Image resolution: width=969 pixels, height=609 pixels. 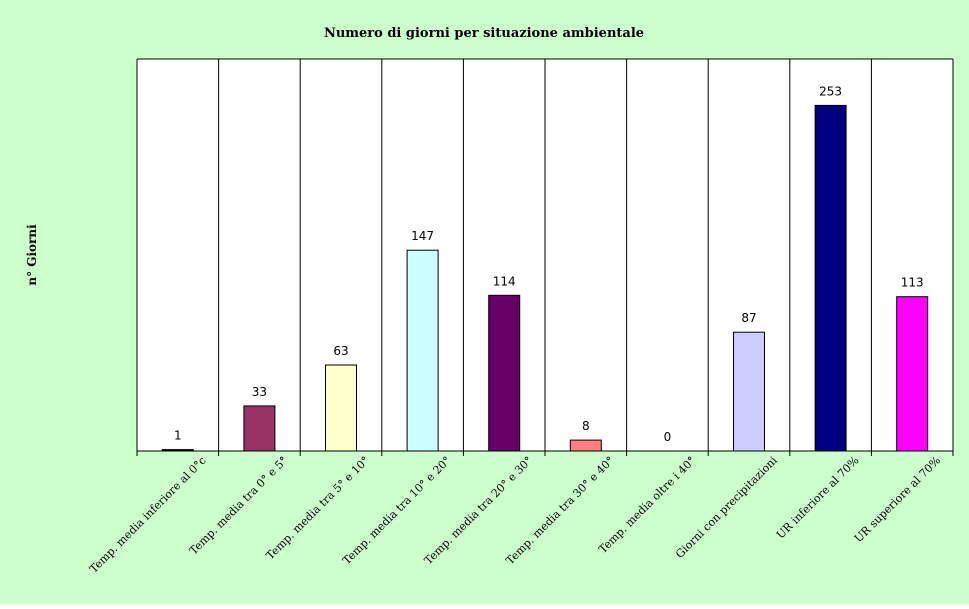 What do you see at coordinates (545, 453) in the screenshot?
I see `x-axis-ticks` at bounding box center [545, 453].